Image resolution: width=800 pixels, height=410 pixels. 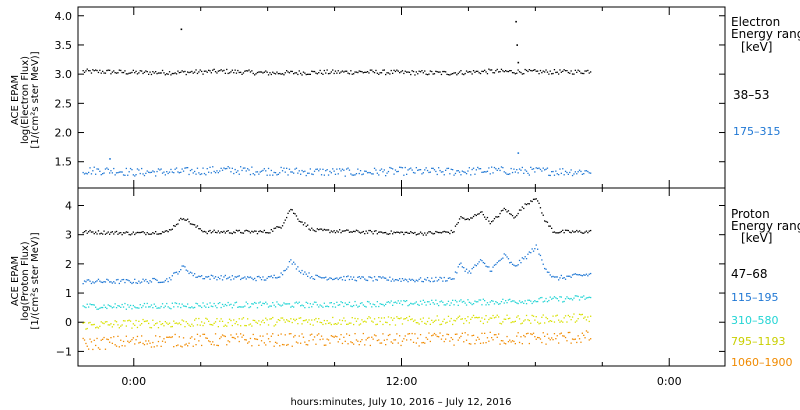 I want to click on electron-legend-heading-1: Electron, so click(x=755, y=22).